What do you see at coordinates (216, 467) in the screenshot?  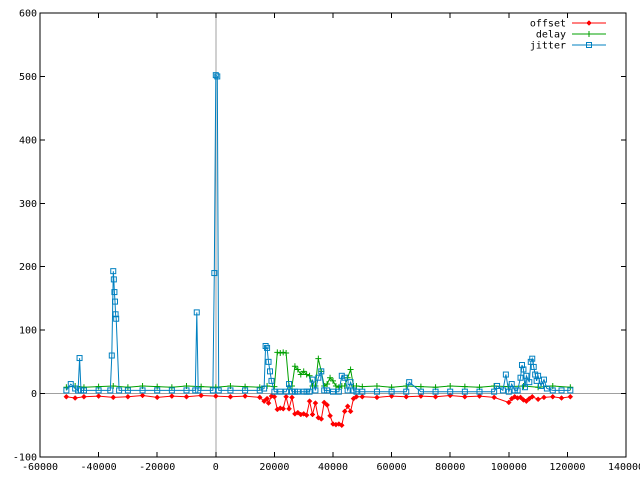 I see `x-tick-label: 0` at bounding box center [216, 467].